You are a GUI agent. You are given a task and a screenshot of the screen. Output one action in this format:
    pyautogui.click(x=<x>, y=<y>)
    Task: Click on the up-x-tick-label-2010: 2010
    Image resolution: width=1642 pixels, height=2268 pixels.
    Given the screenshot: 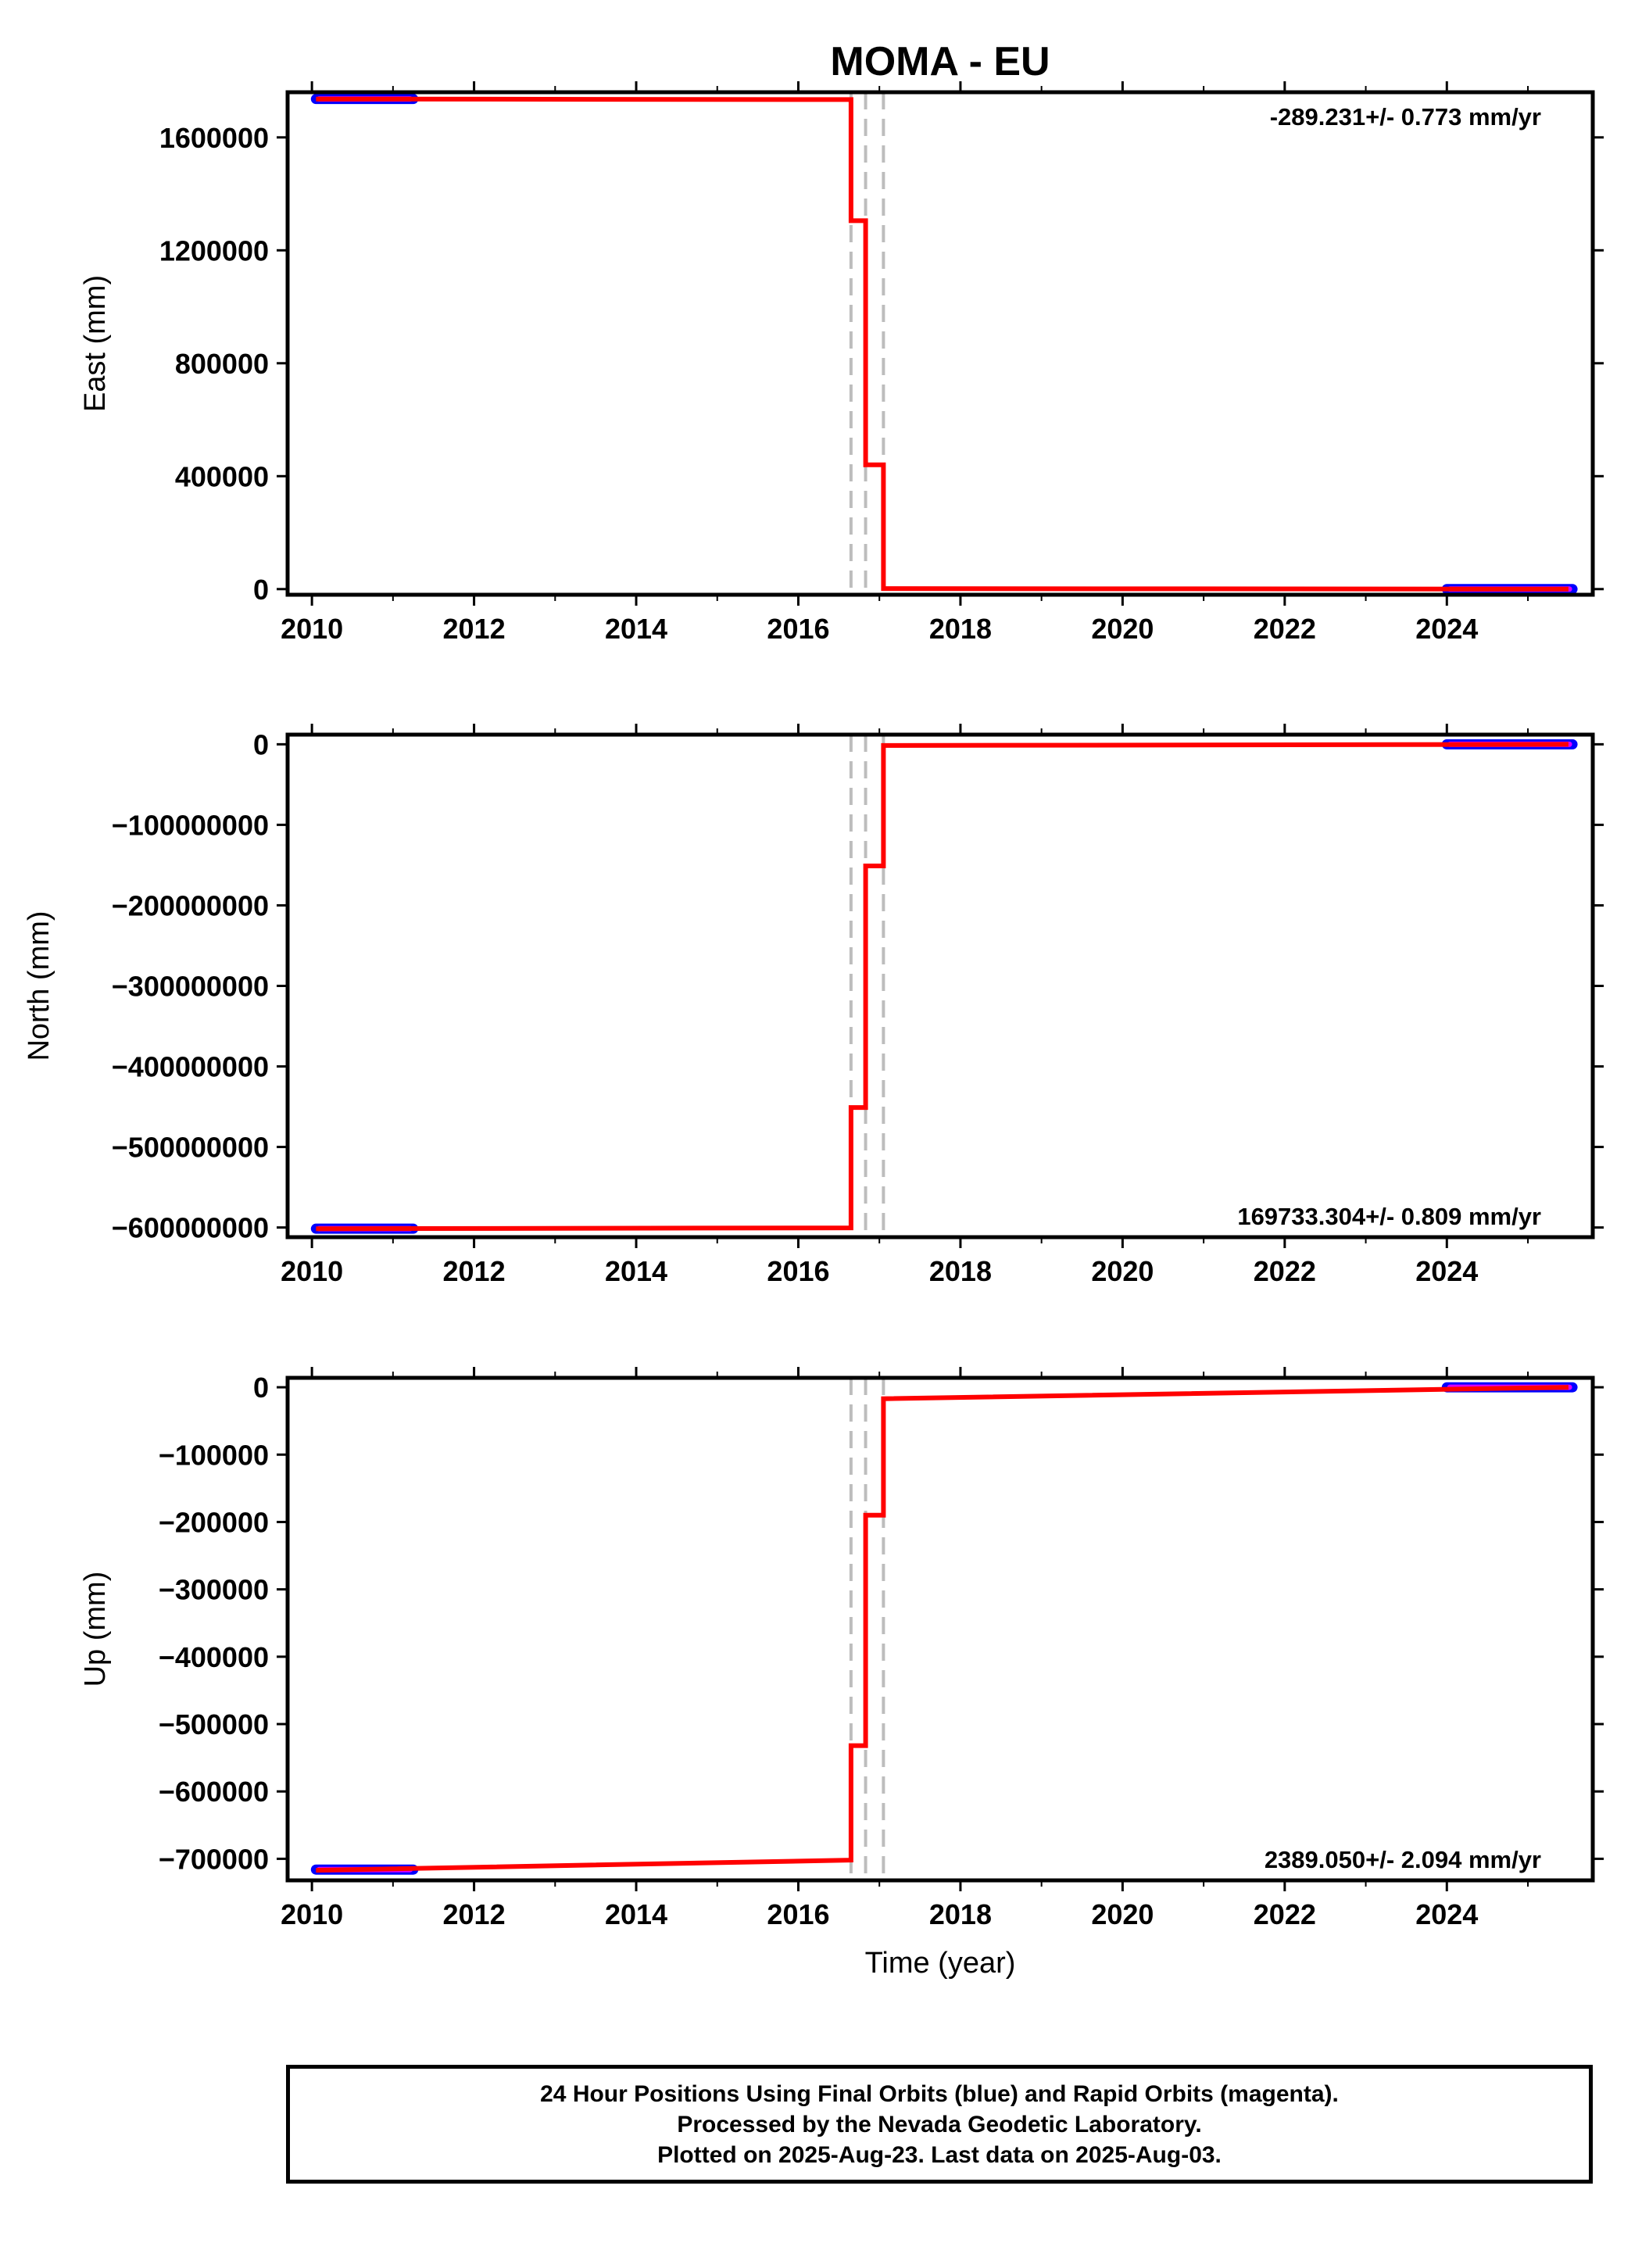 What is the action you would take?
    pyautogui.click(x=312, y=1914)
    